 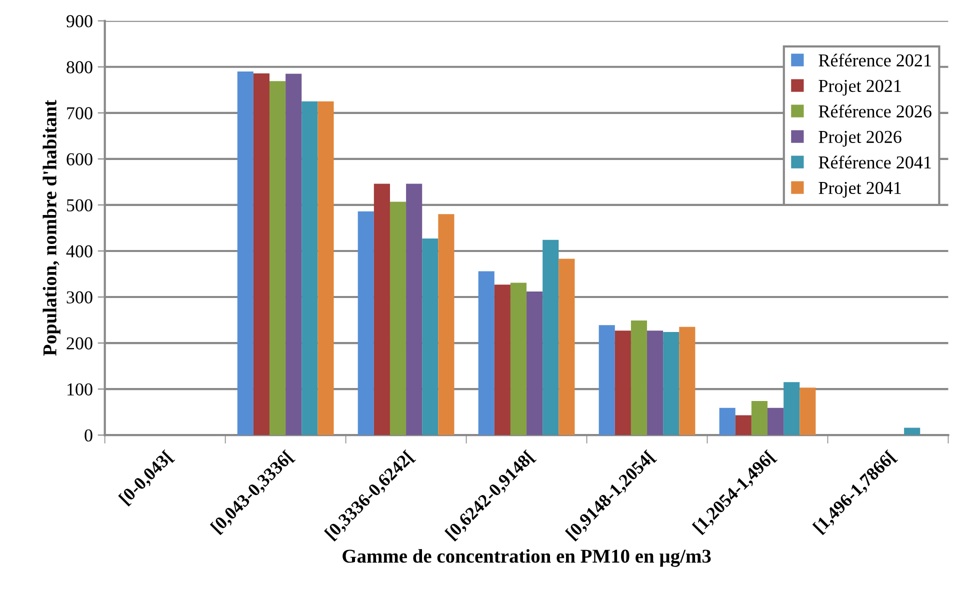 I want to click on y-tick-label: 700, so click(x=79, y=113).